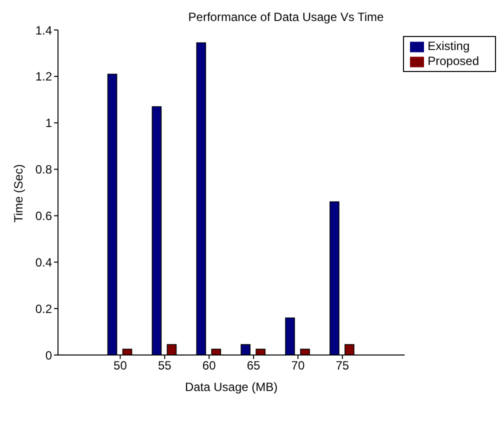 This screenshot has width=498, height=421. What do you see at coordinates (43, 30) in the screenshot?
I see `y-tick-label: 1.4` at bounding box center [43, 30].